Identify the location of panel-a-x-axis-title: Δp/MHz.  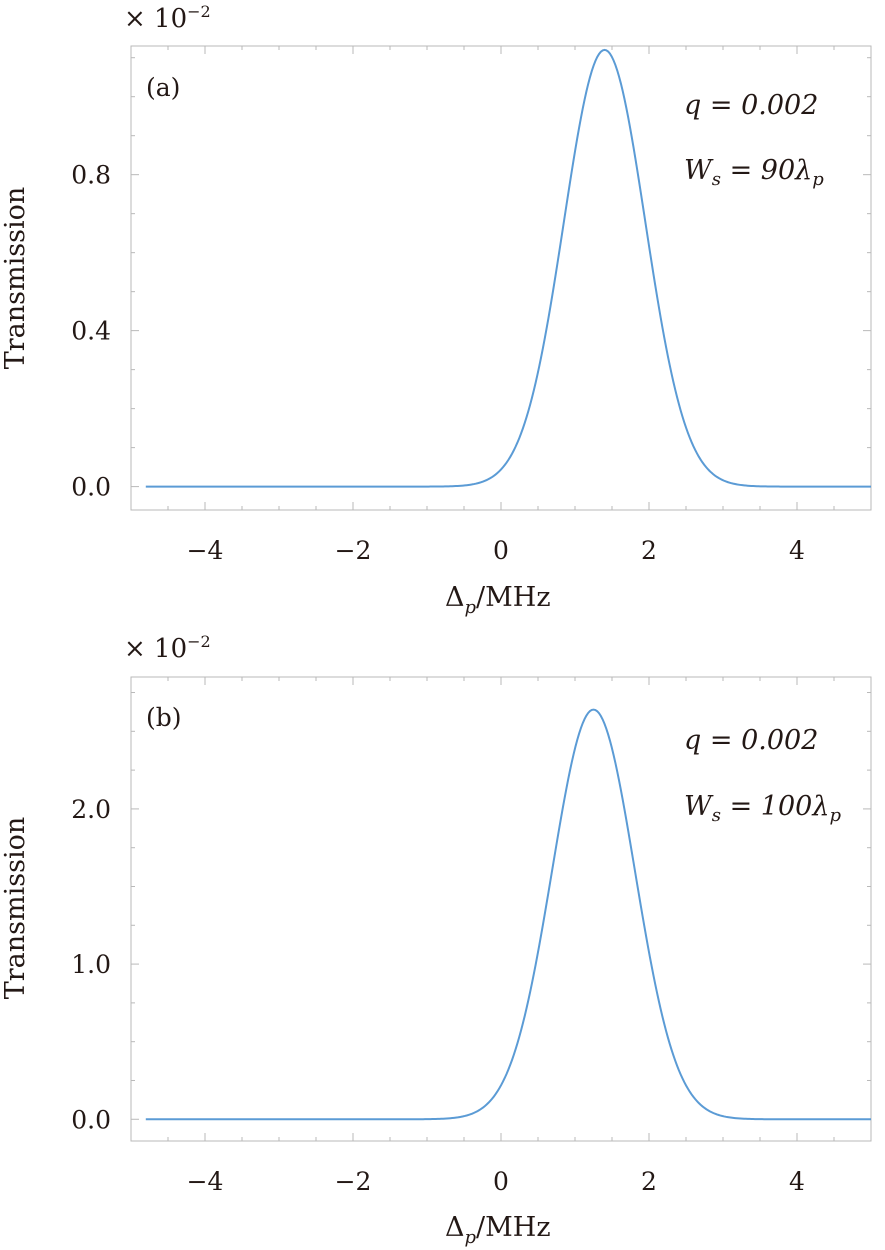
(498, 600).